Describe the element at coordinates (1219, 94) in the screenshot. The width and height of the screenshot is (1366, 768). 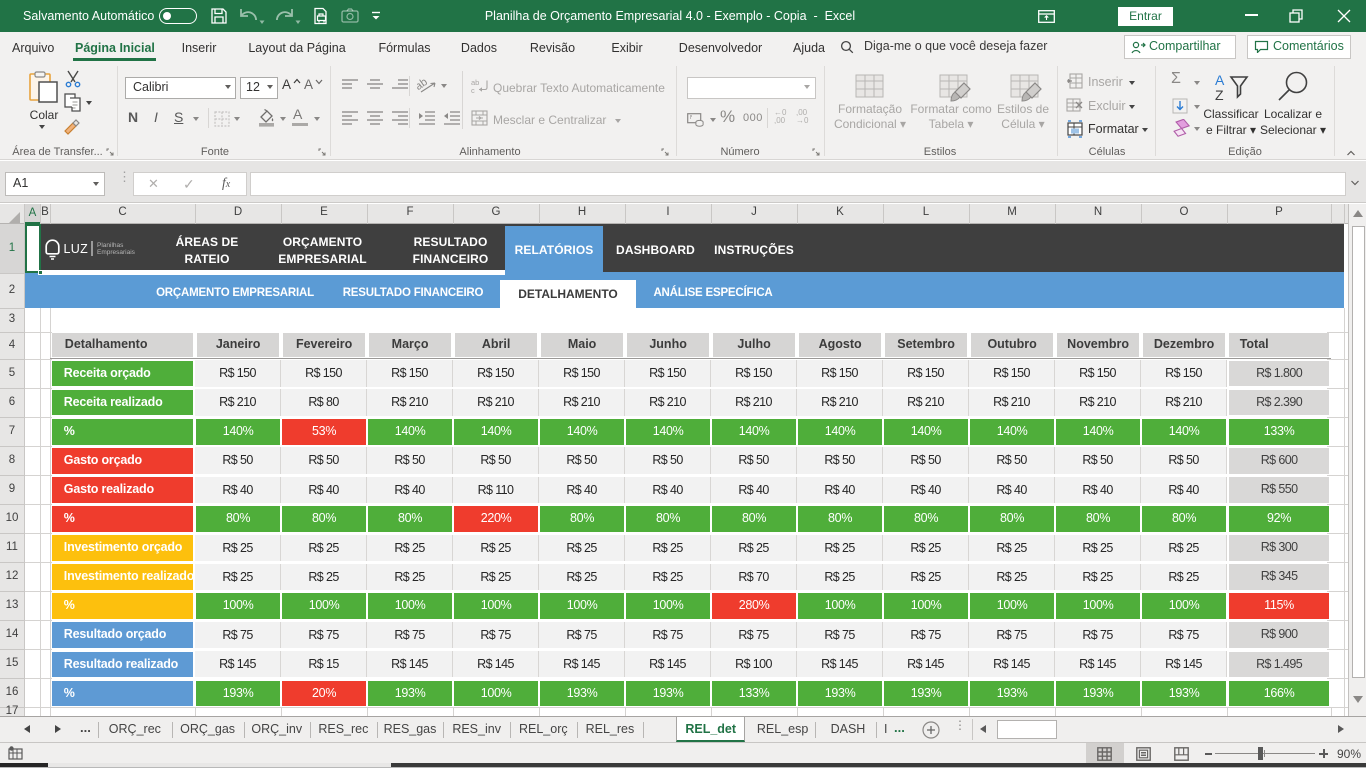
I see `svg-text: Z` at that location.